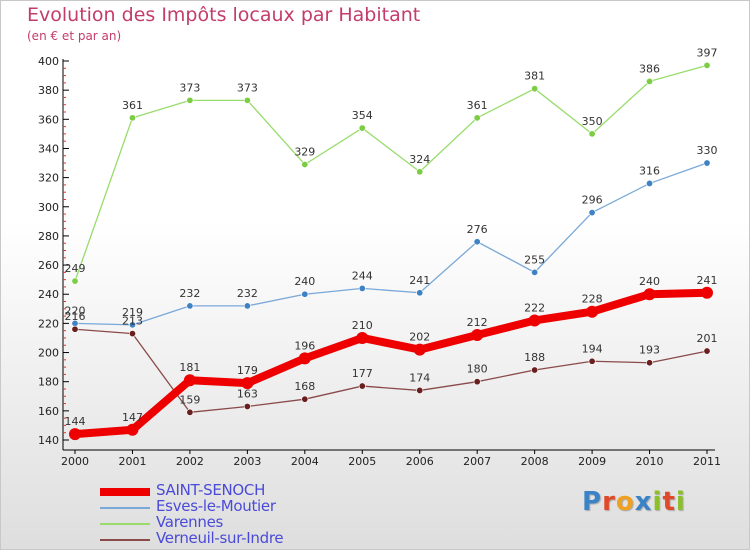 The image size is (750, 550). Describe the element at coordinates (534, 357) in the screenshot. I see `data-label: 188` at that location.